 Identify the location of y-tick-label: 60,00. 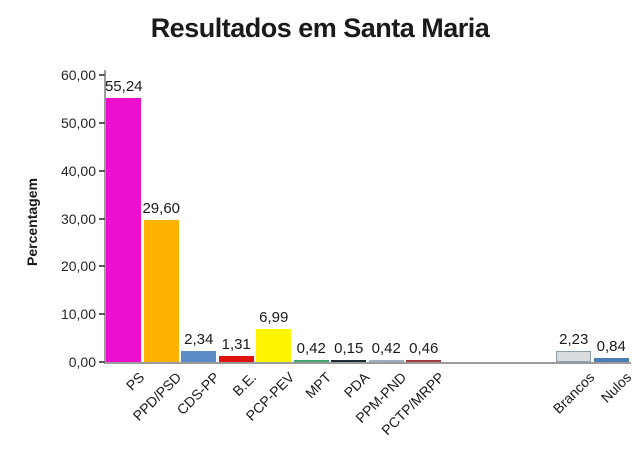
(78, 75).